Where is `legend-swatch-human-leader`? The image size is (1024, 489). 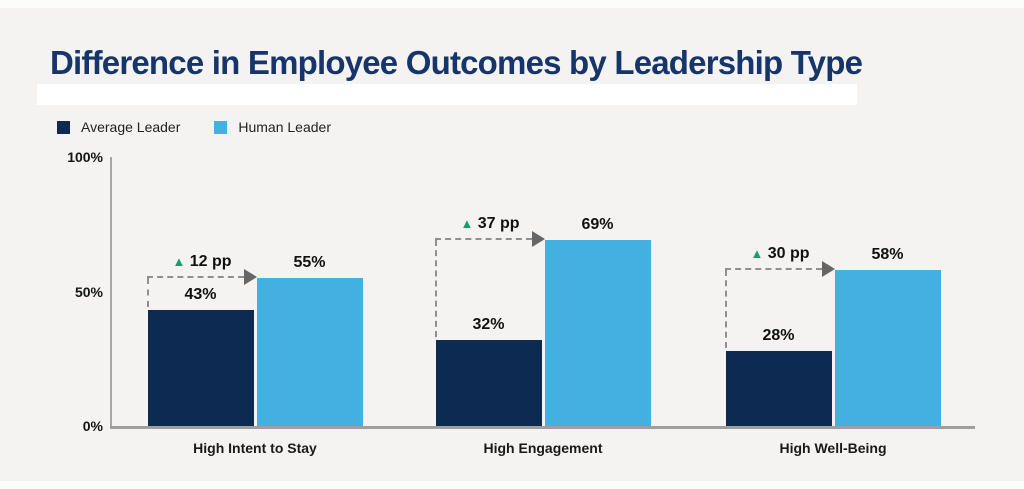 legend-swatch-human-leader is located at coordinates (221, 127).